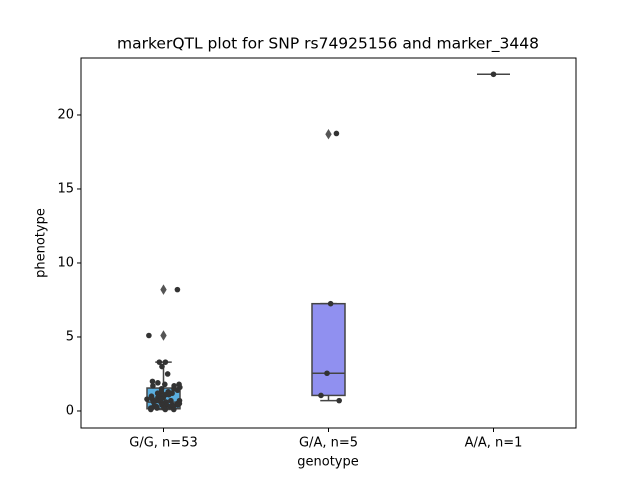  What do you see at coordinates (328, 443) in the screenshot?
I see `x-tick-label: G/A, n=5` at bounding box center [328, 443].